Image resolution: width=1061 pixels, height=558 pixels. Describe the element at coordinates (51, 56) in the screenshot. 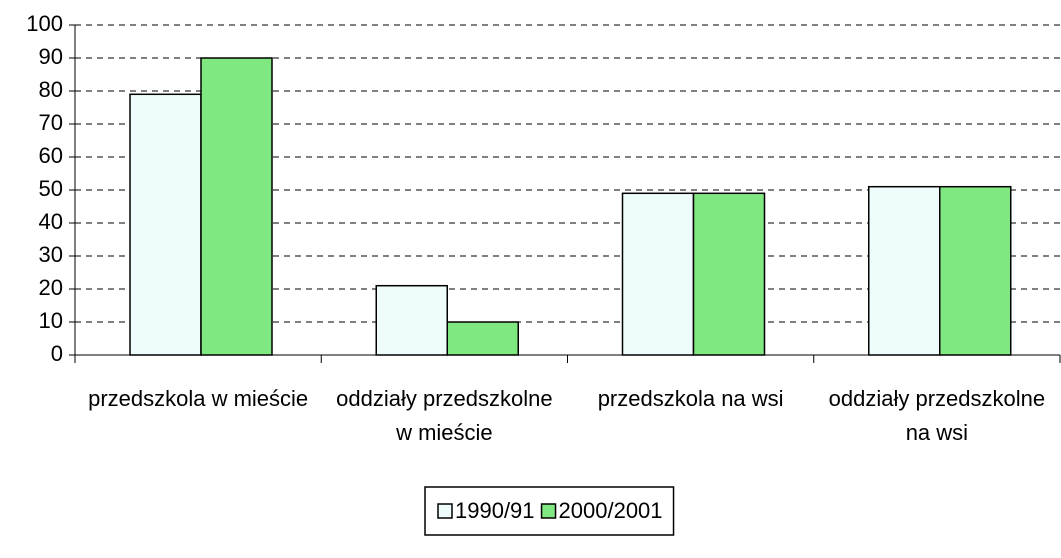

I see `y-tick-label: 90` at that location.